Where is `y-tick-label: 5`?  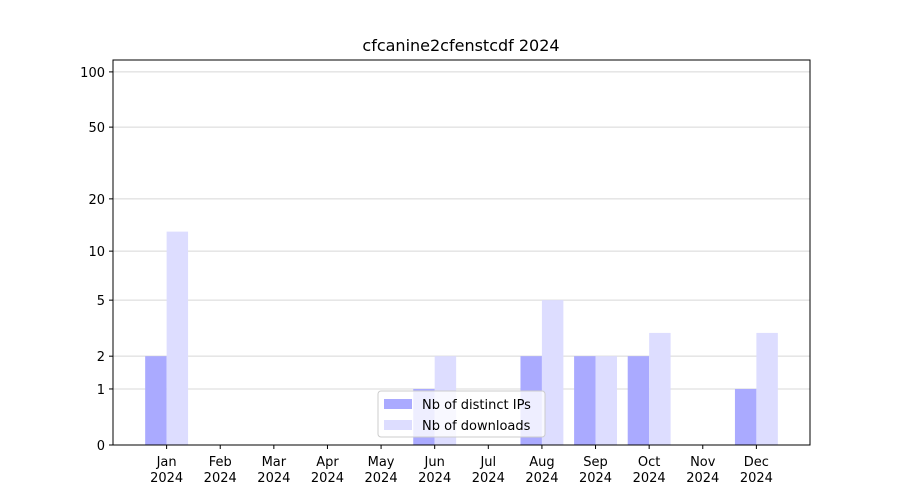
y-tick-label: 5 is located at coordinates (101, 301).